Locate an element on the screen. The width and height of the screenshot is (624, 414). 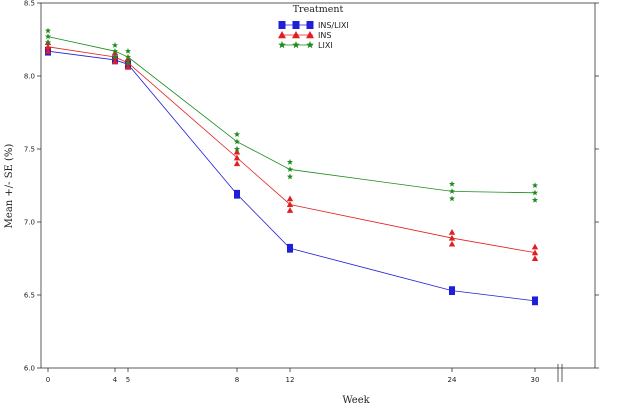
y-tick-label: 7.5 is located at coordinates (29, 150).